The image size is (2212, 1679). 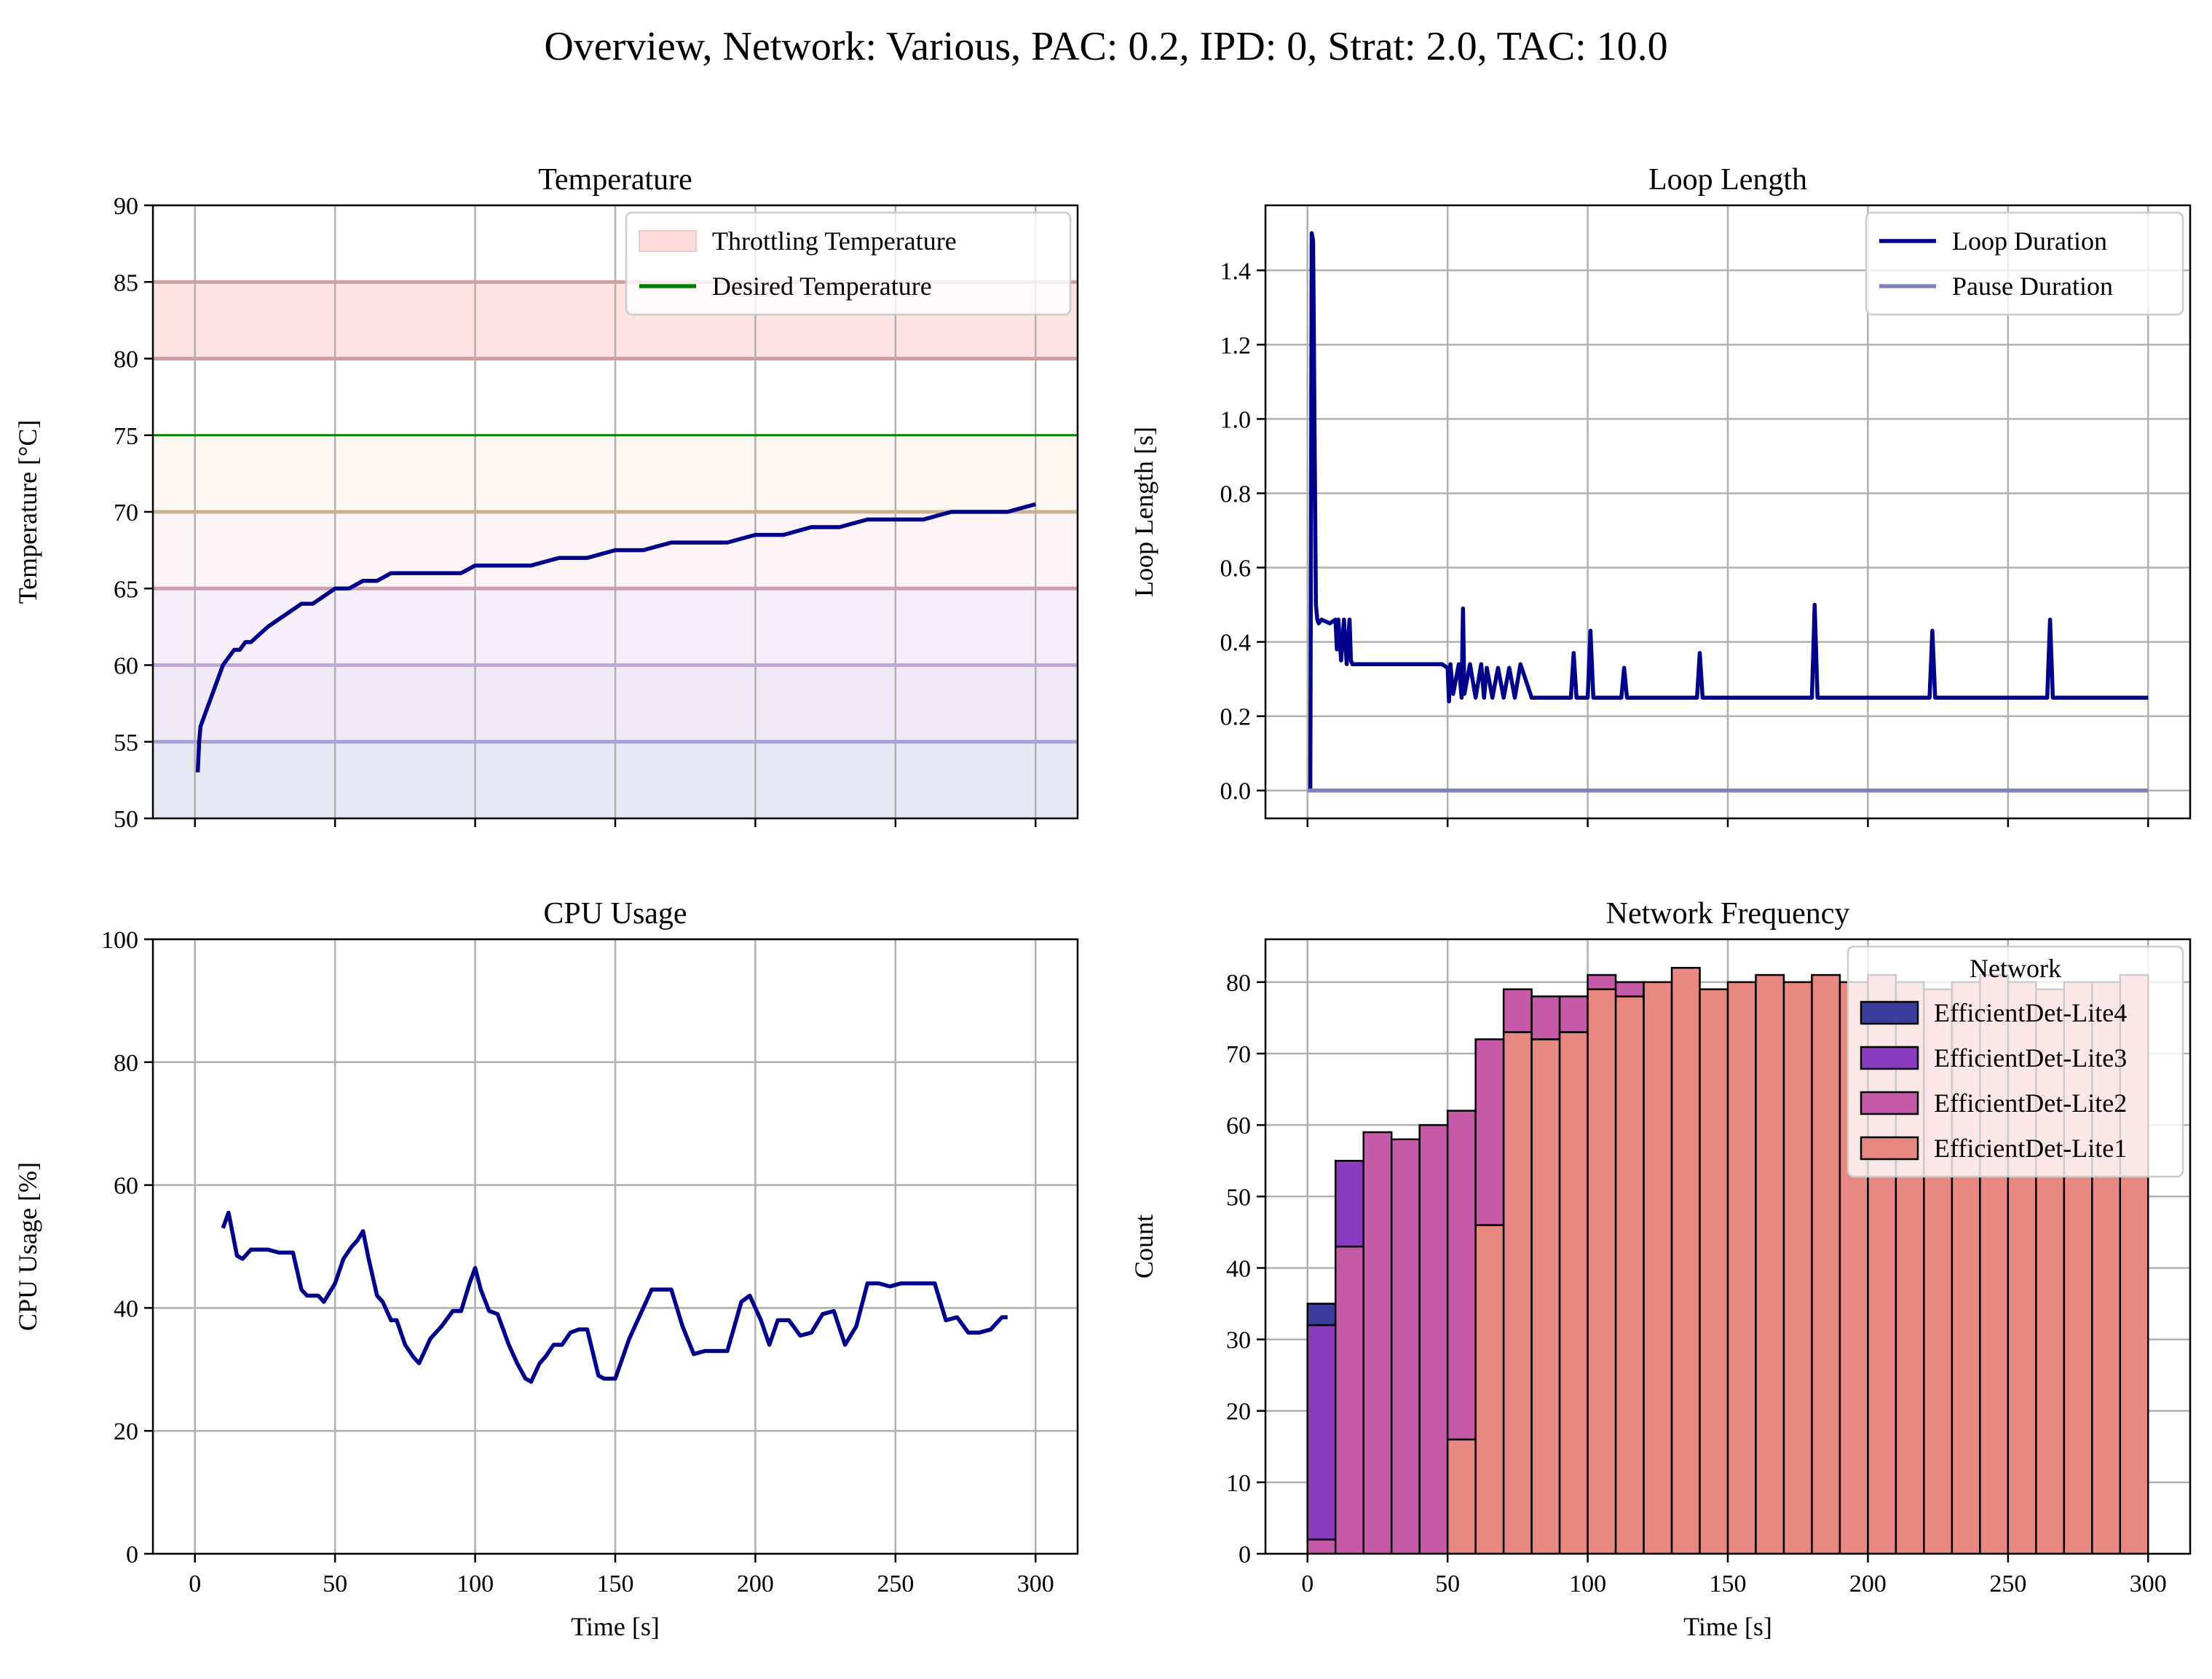 I want to click on network-frequency-ytick-label-2: 20, so click(x=1238, y=1412).